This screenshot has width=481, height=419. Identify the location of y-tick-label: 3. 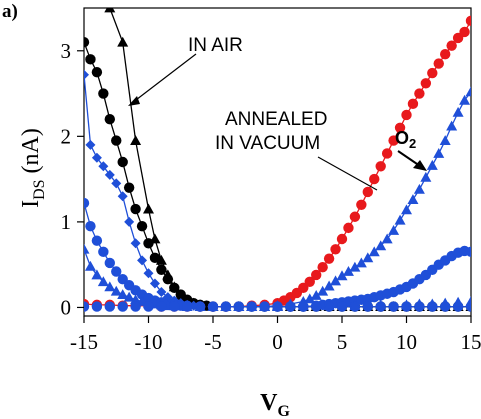
(66, 51).